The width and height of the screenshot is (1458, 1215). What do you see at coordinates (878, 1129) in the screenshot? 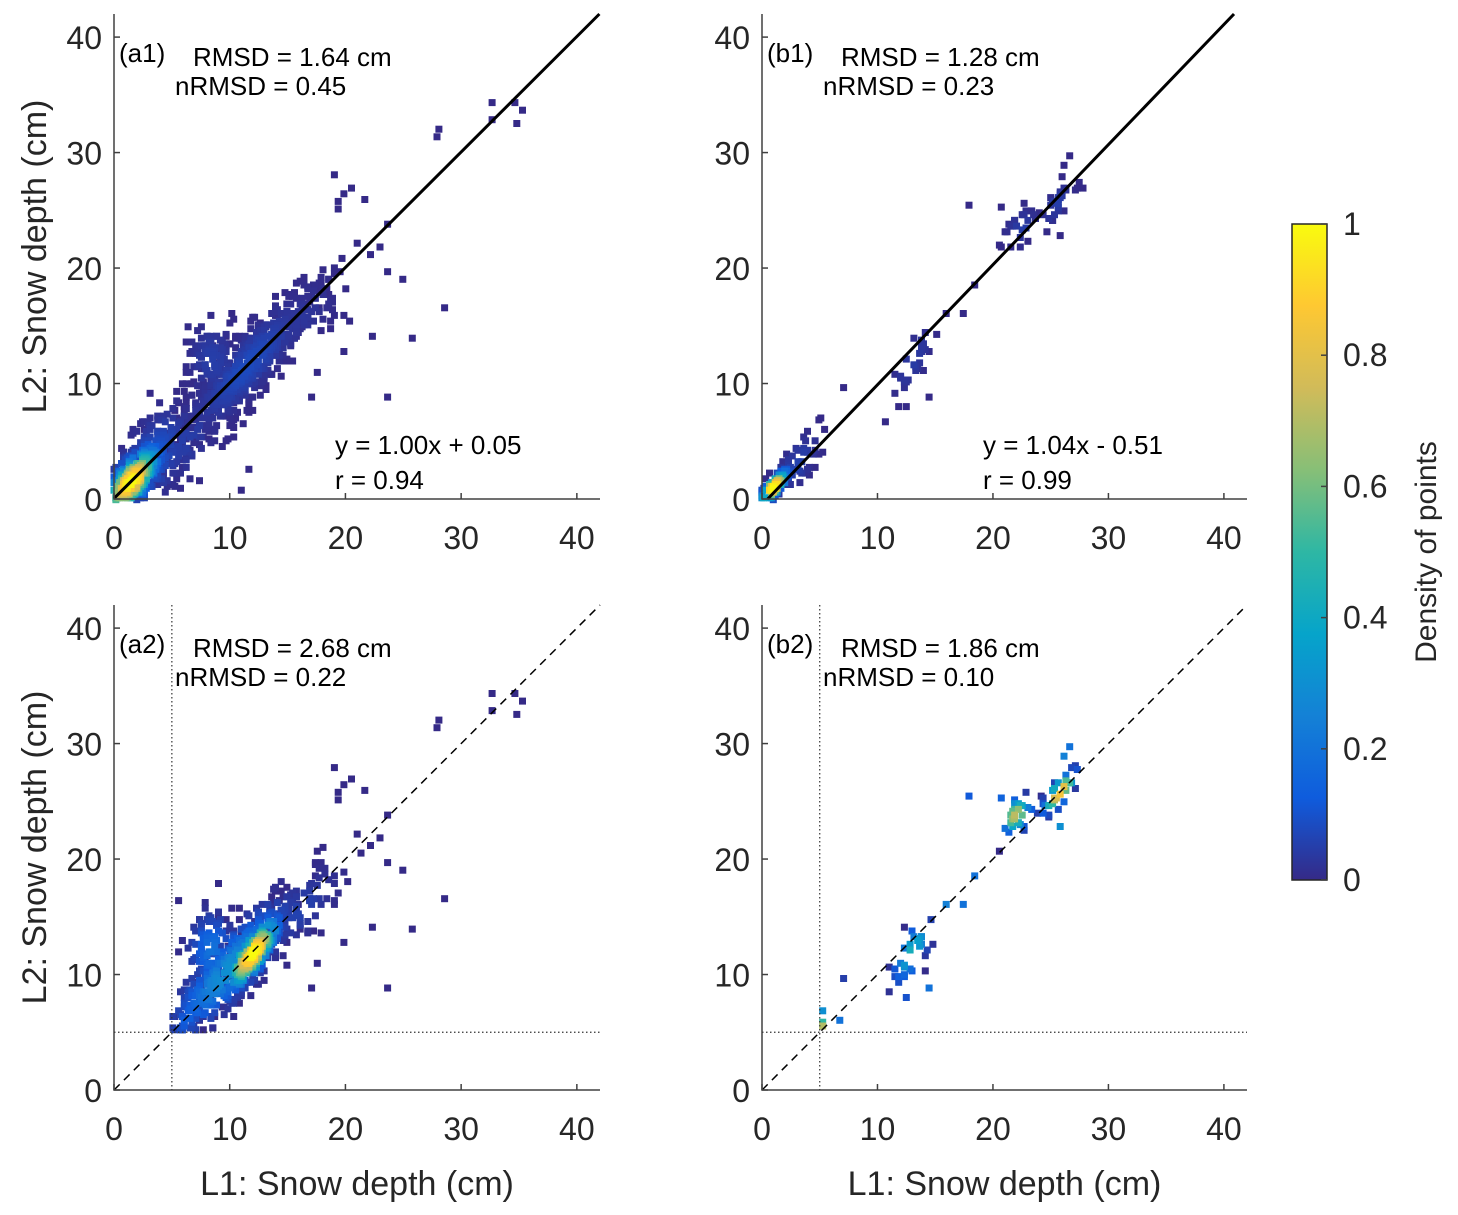
I see `x-tick-label: 10` at bounding box center [878, 1129].